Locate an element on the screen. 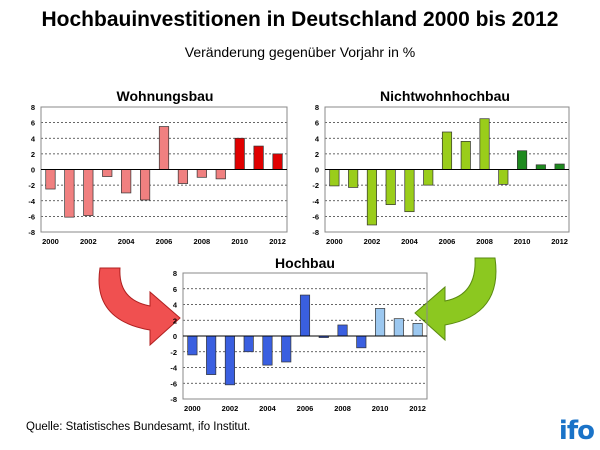 The width and height of the screenshot is (600, 450). chart-title: Hochbau is located at coordinates (305, 263).